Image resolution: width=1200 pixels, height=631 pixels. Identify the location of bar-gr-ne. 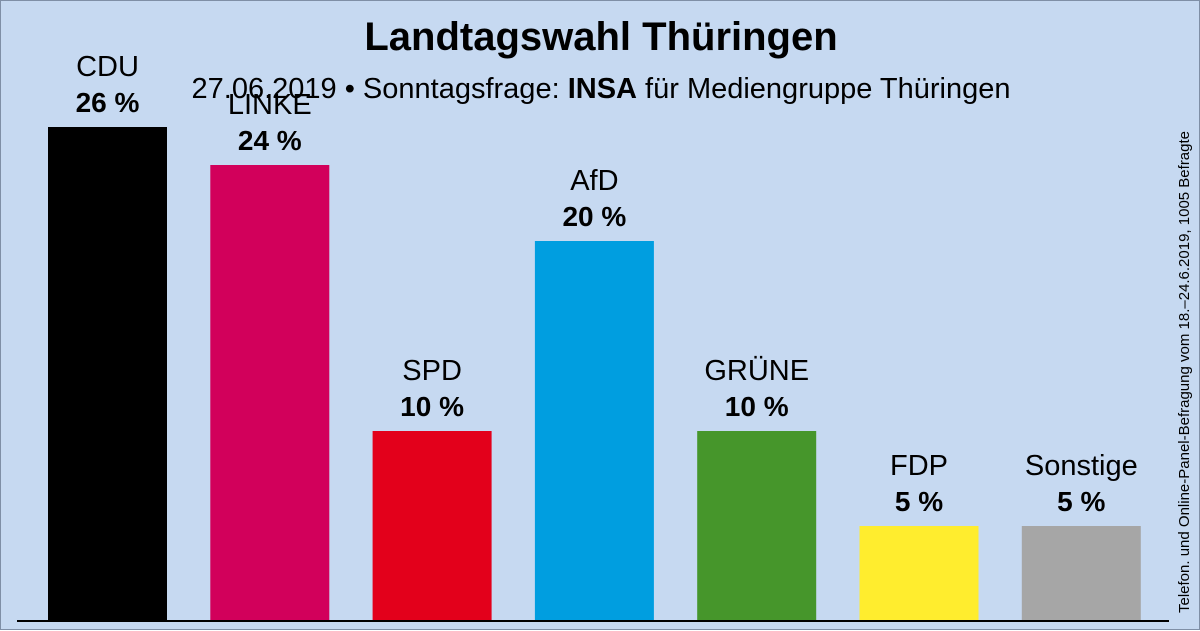
(757, 526).